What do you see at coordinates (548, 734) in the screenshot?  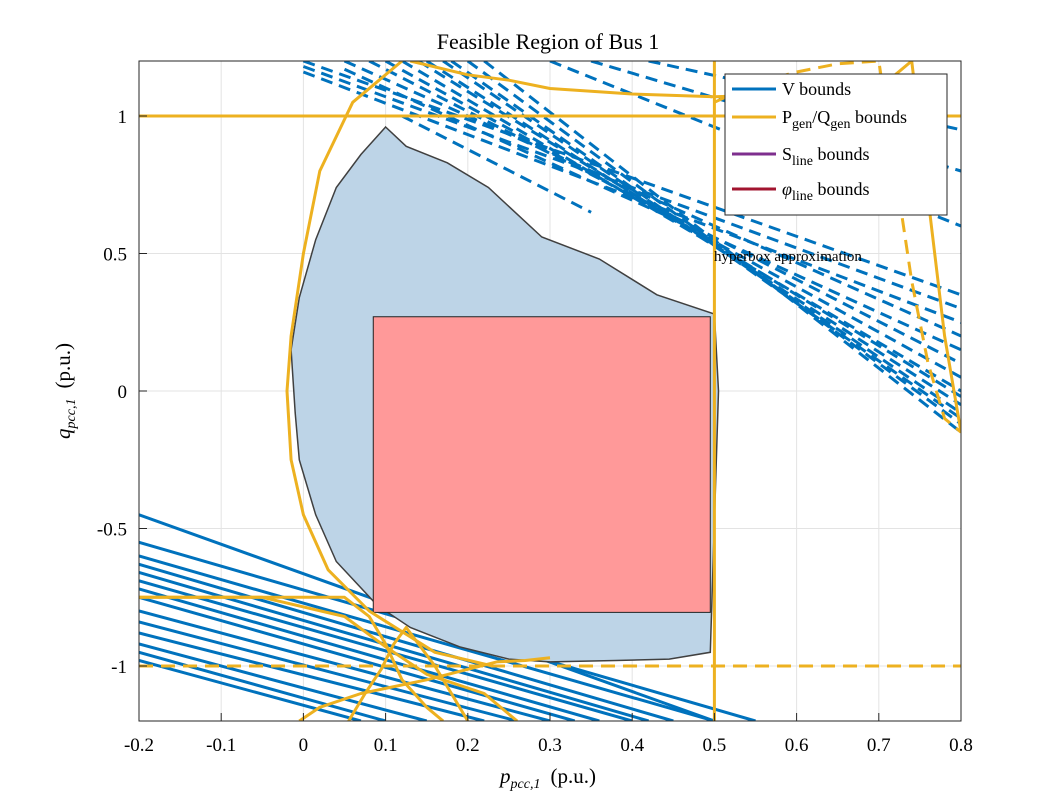 I see `x-axis-ticks: -0.2 -0.1 0 0.1 0.2 0.3 0.4 0.5 0.6 0.7 0.8` at bounding box center [548, 734].